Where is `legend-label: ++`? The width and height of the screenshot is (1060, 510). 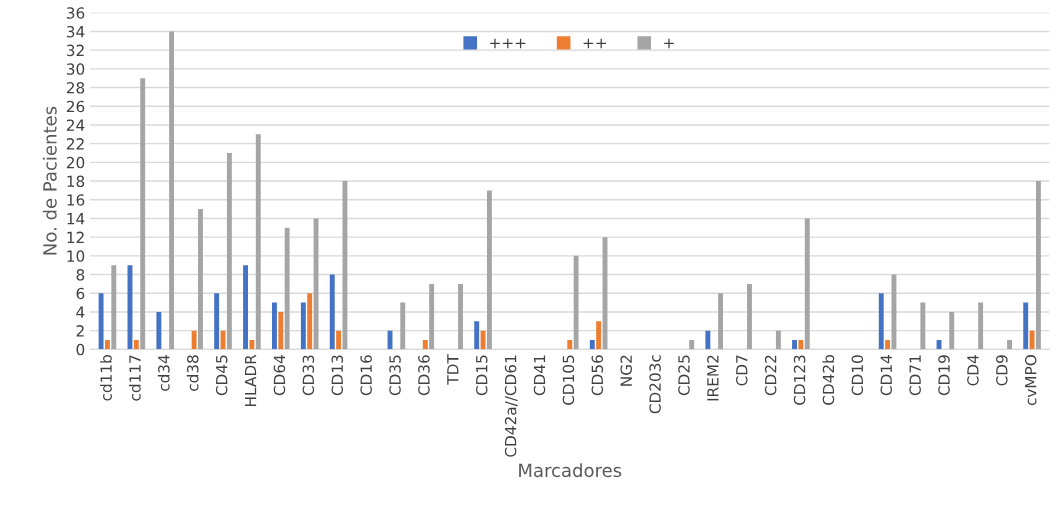 legend-label: ++ is located at coordinates (594, 43).